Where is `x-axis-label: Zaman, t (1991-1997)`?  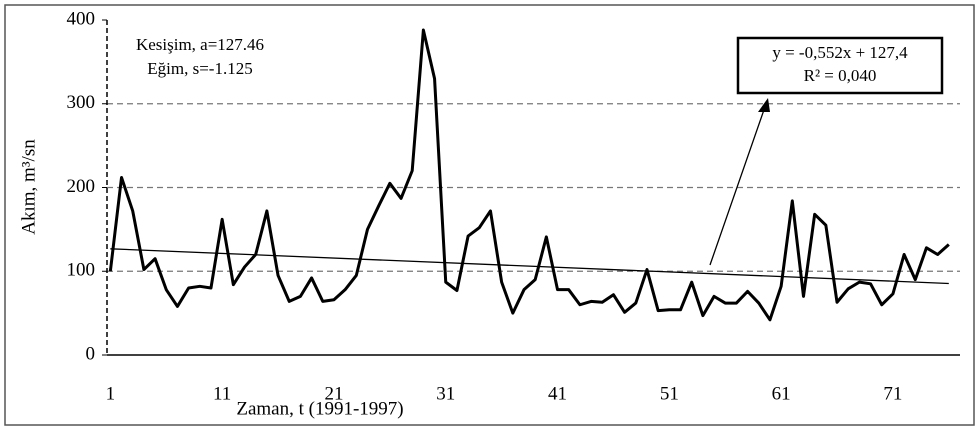 x-axis-label: Zaman, t (1991-1997) is located at coordinates (319, 408).